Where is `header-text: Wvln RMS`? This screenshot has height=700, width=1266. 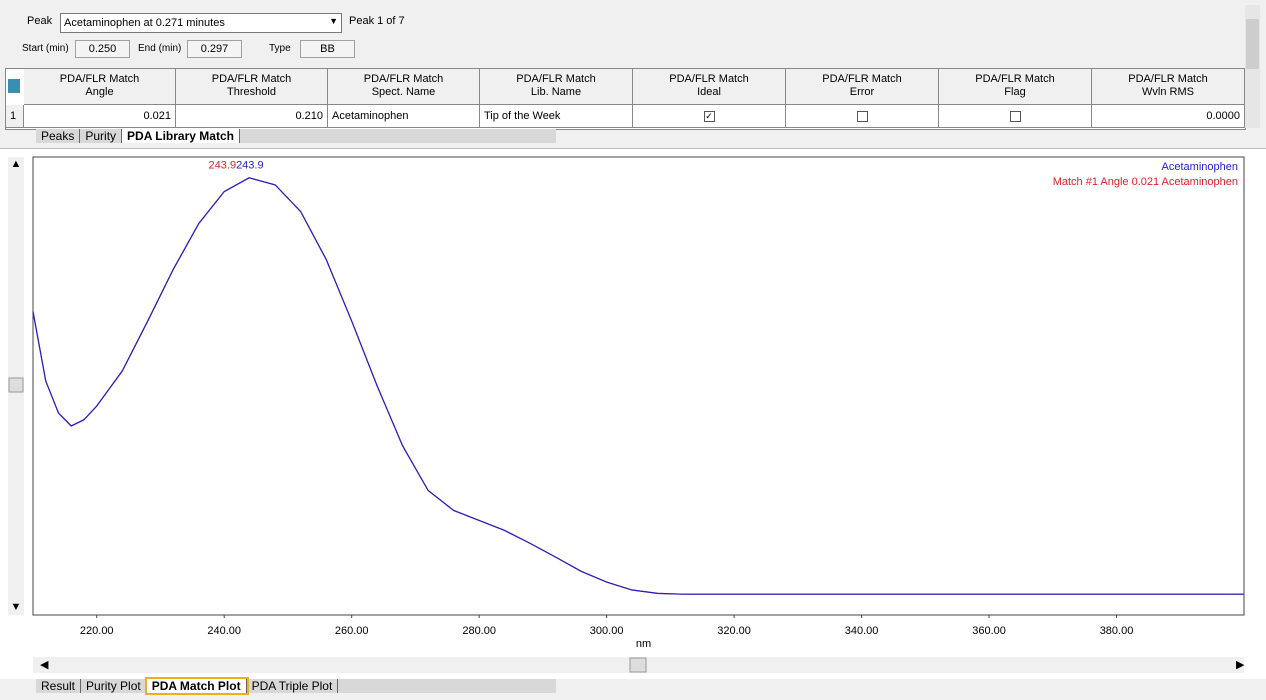
header-text: Wvln RMS is located at coordinates (1168, 92).